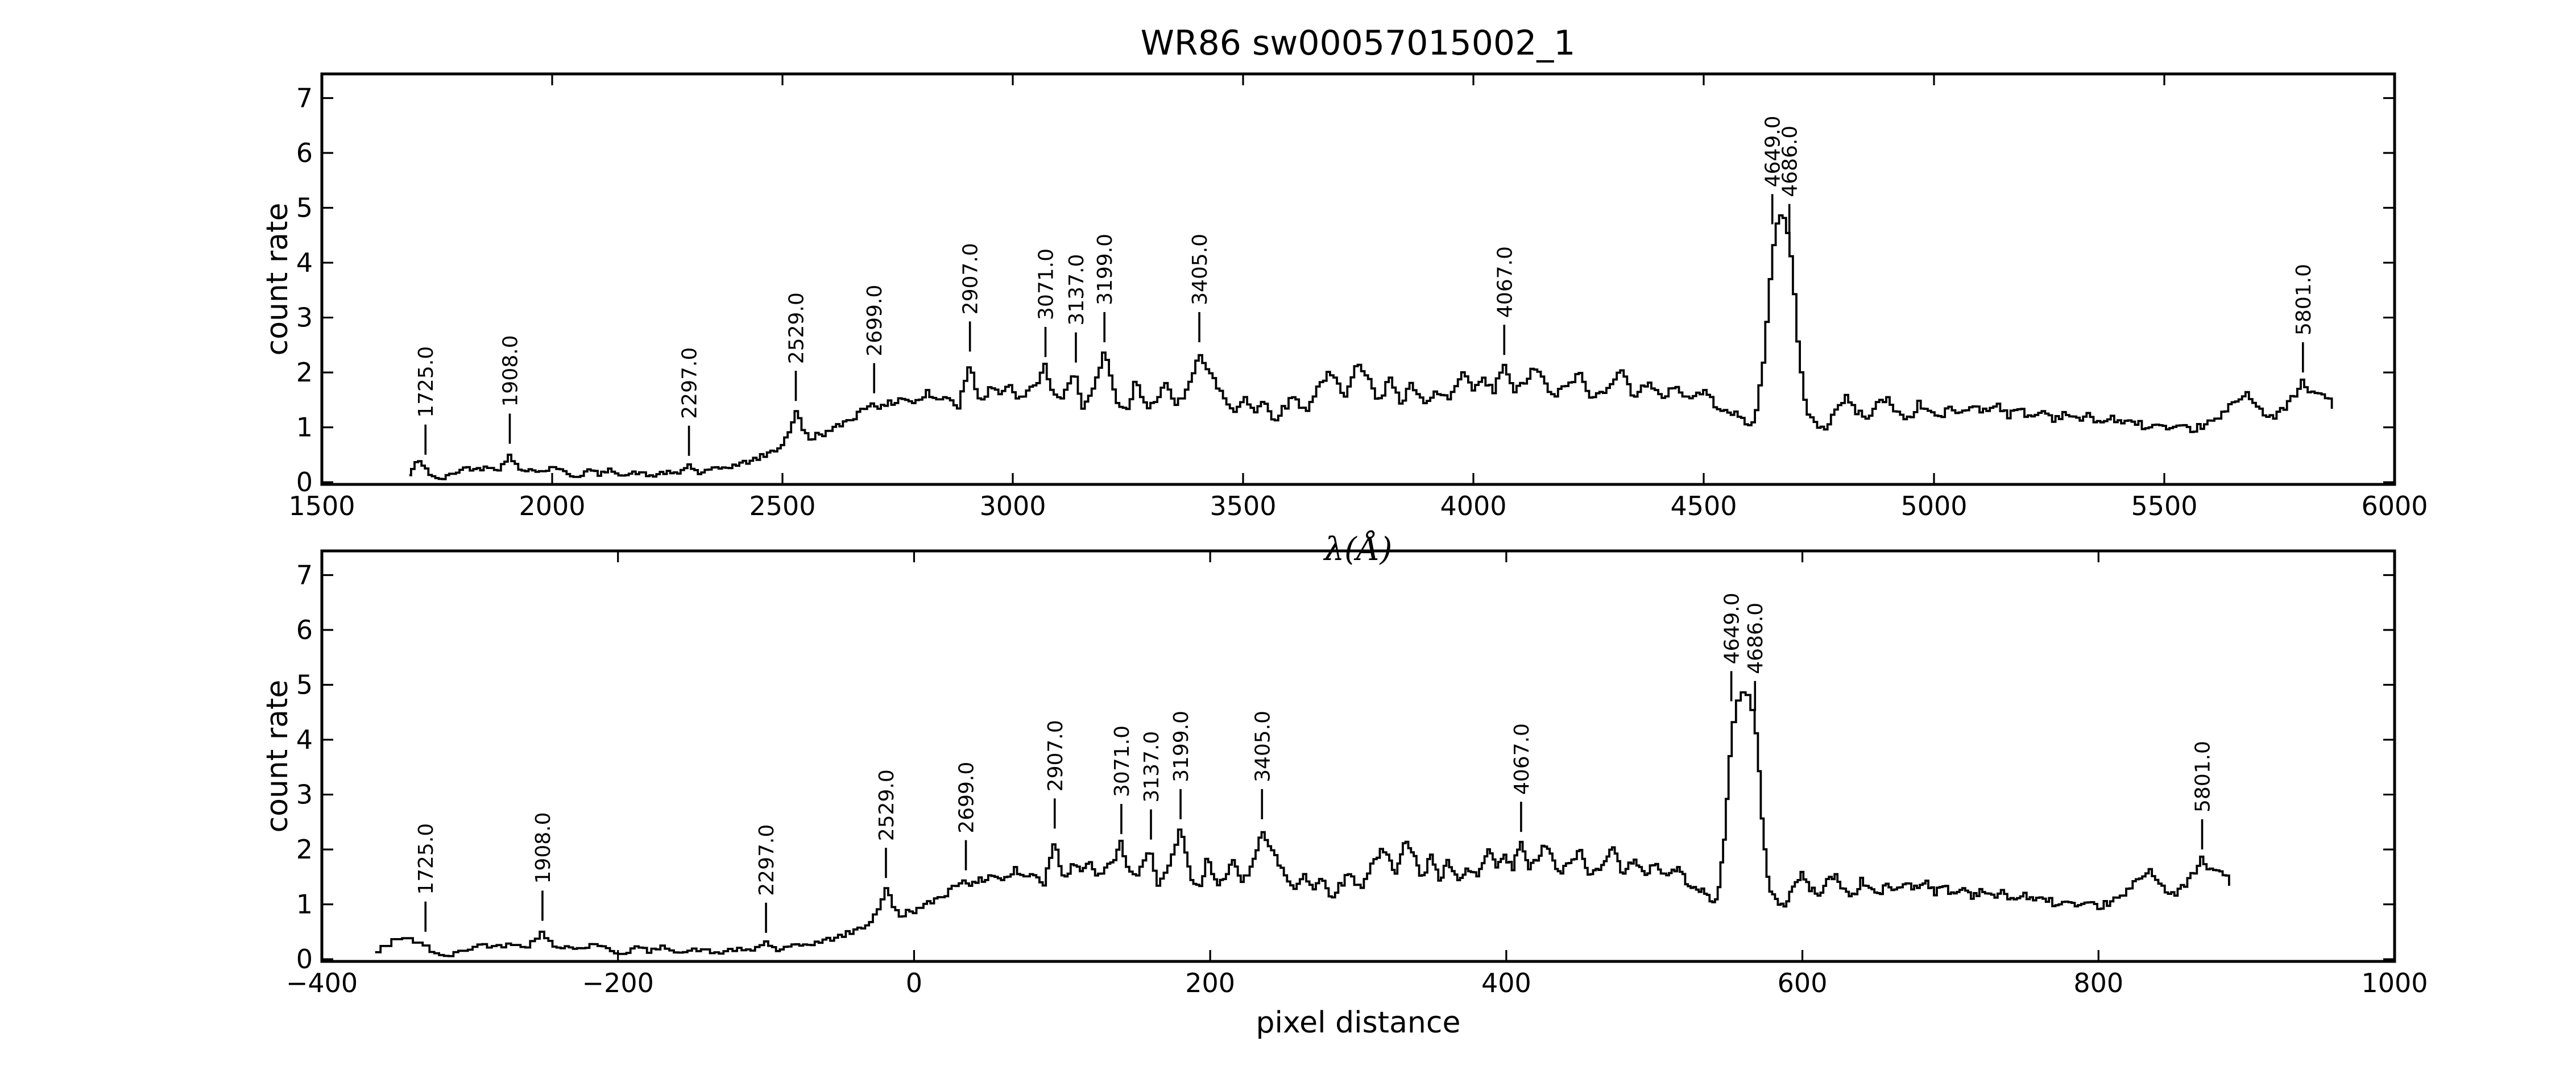  Describe the element at coordinates (1243, 506) in the screenshot. I see `x-tick-label: 3500` at that location.